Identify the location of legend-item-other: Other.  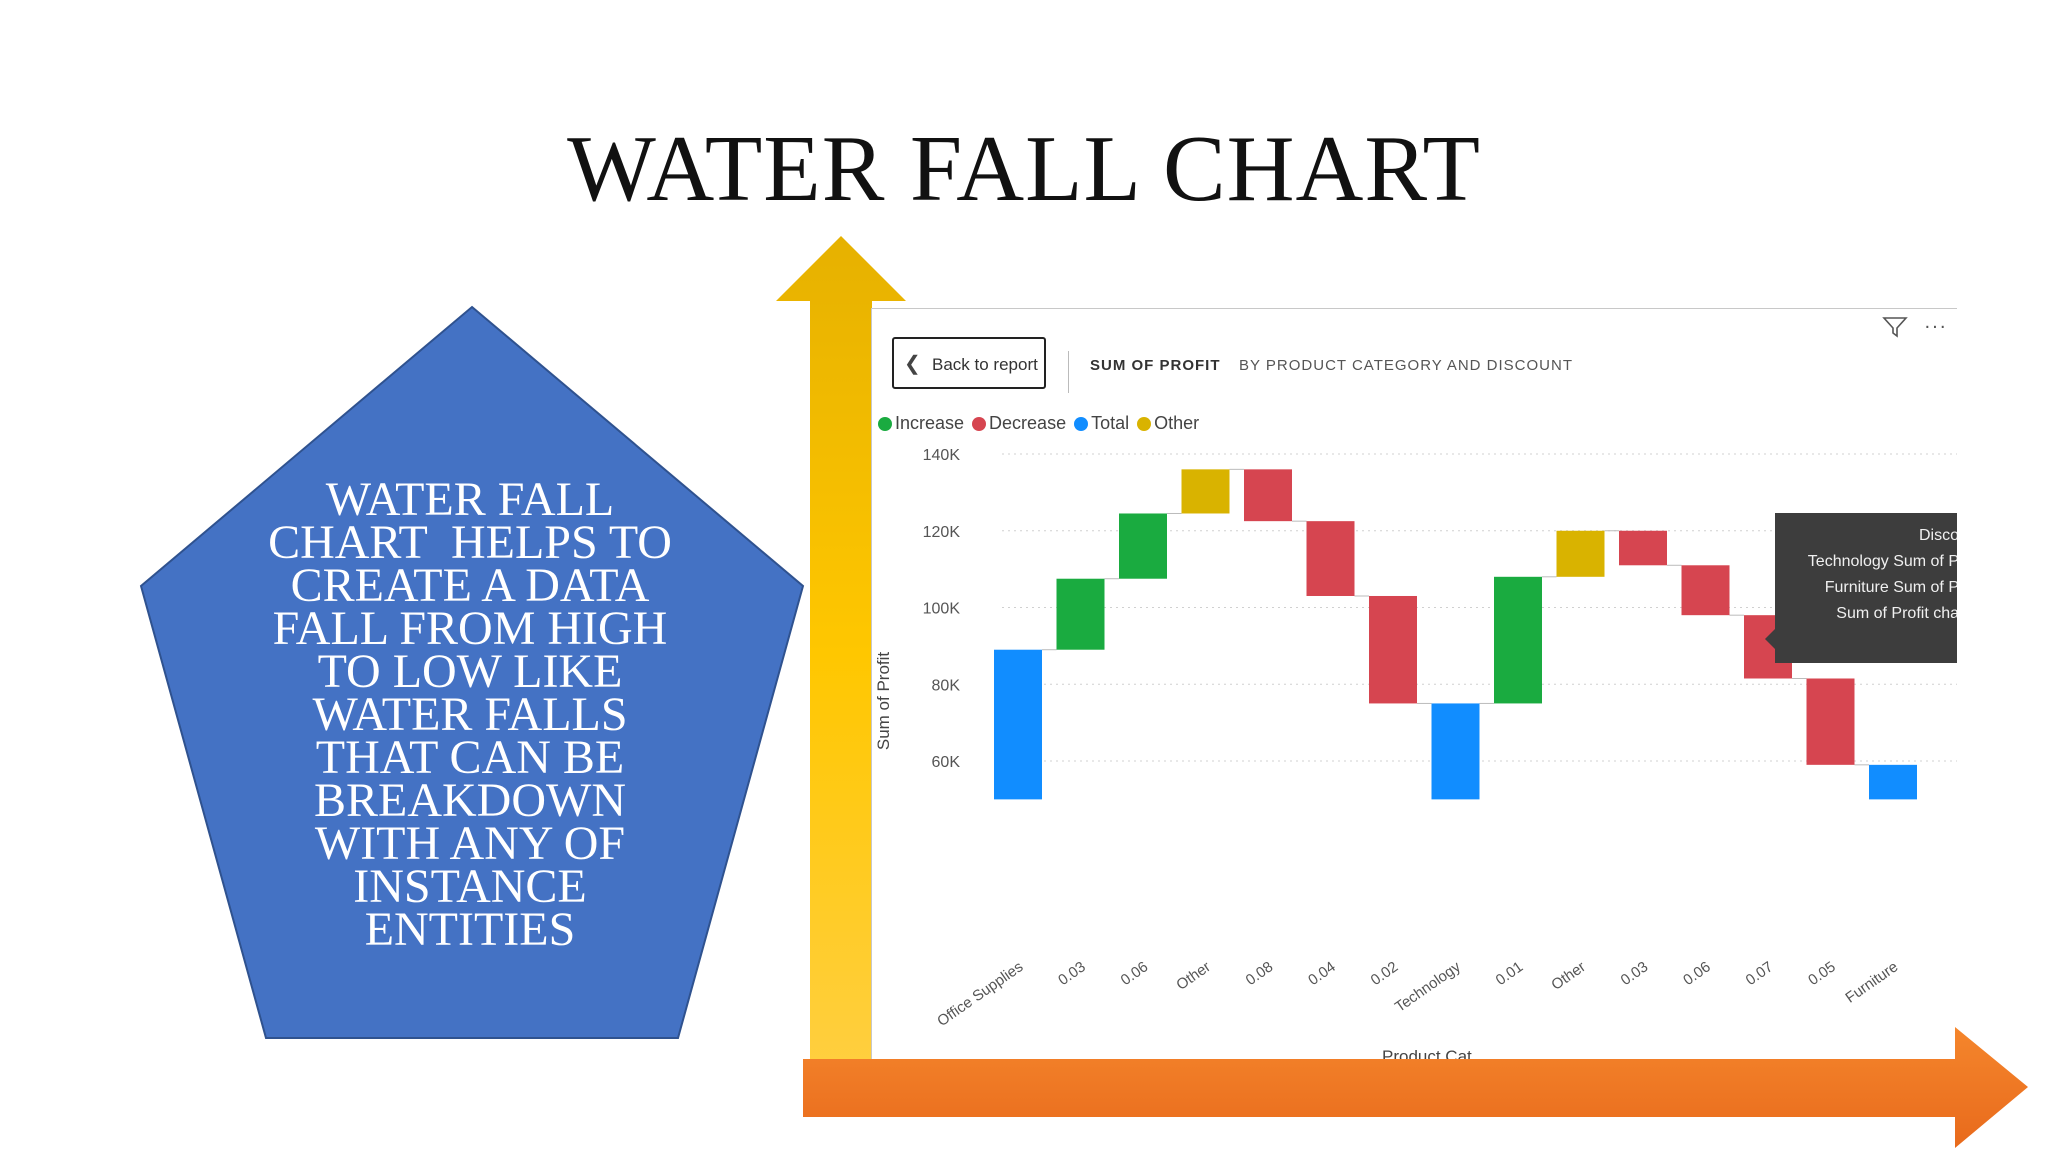
(1168, 423).